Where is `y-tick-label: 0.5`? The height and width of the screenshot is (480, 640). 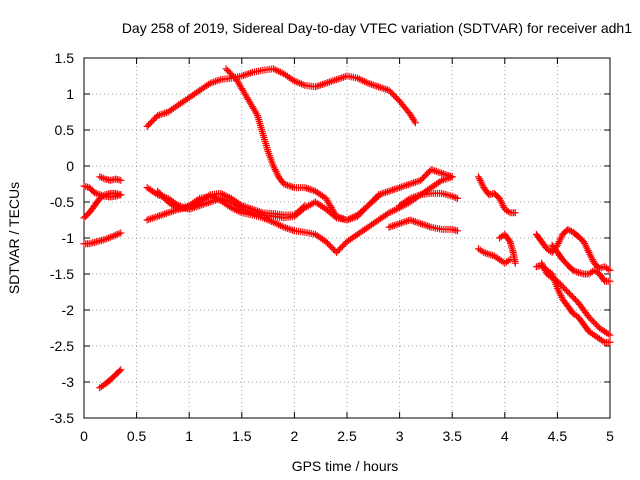 y-tick-label: 0.5 is located at coordinates (65, 130).